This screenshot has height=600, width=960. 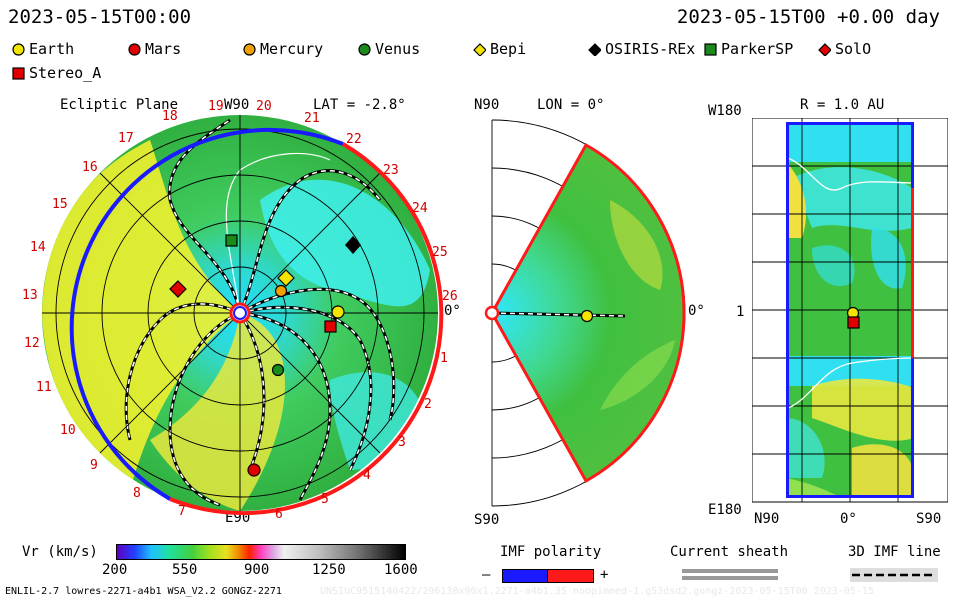 What do you see at coordinates (525, 576) in the screenshot?
I see `imf-polarity-negative-swatch` at bounding box center [525, 576].